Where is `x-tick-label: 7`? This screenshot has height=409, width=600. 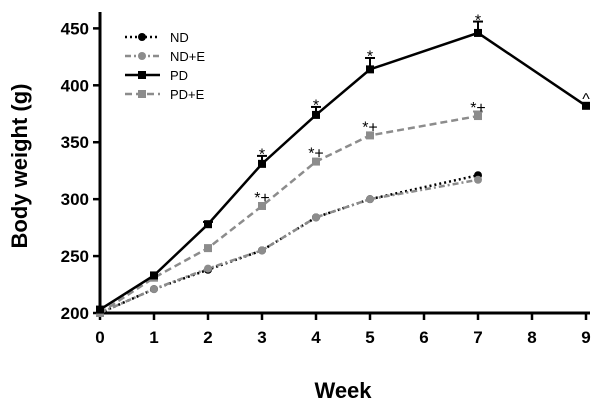
x-tick-label: 7 is located at coordinates (477, 337).